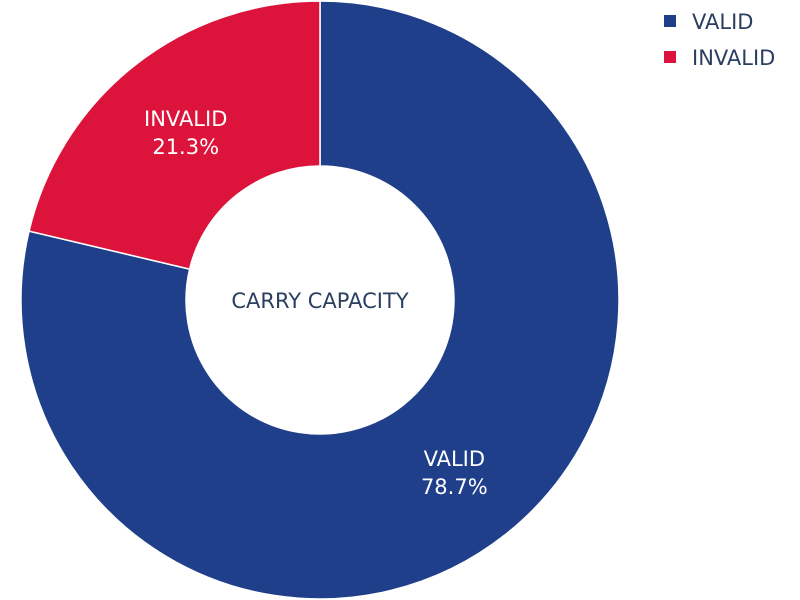 The width and height of the screenshot is (800, 600). I want to click on center-label: CARRY CAPACITY, so click(319, 301).